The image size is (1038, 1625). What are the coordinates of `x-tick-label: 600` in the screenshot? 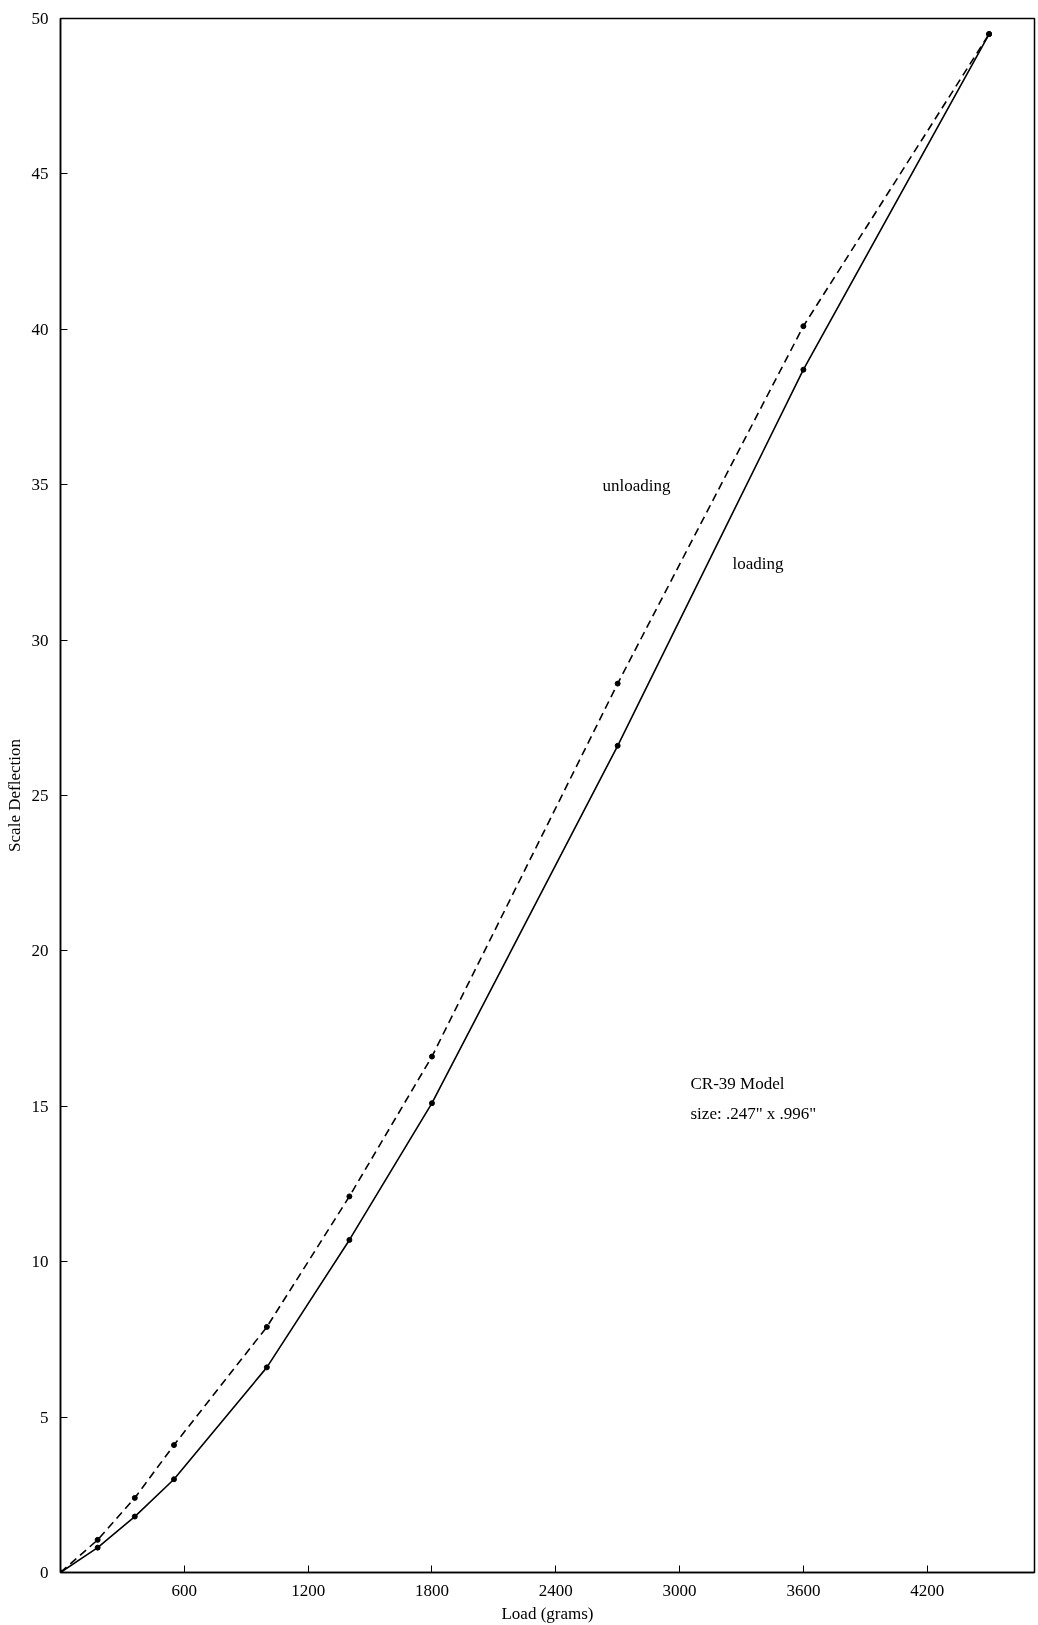 It's located at (184, 1590).